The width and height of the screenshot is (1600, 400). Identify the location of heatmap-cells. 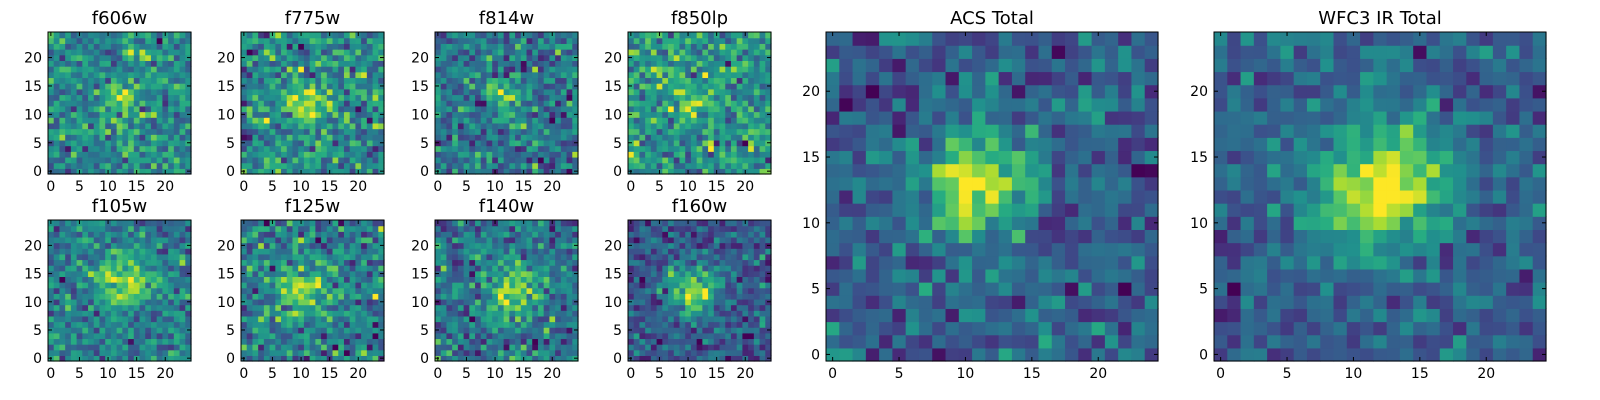
(507, 103).